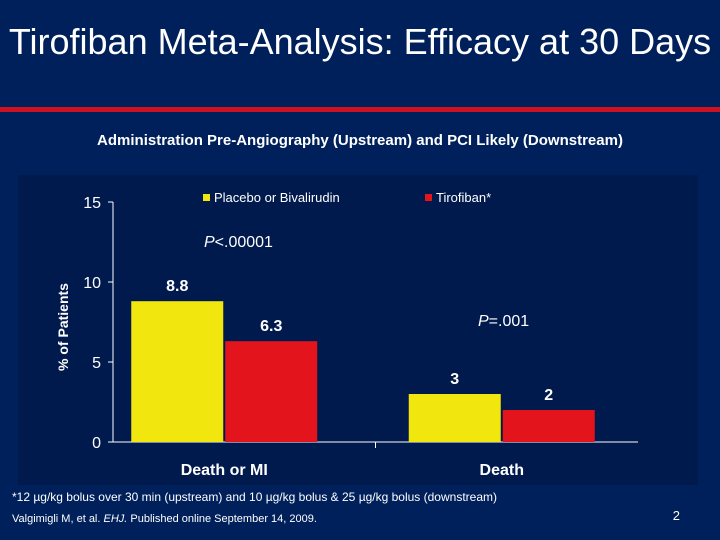 The height and width of the screenshot is (540, 720). What do you see at coordinates (224, 470) in the screenshot?
I see `x-category-label: Death or MI` at bounding box center [224, 470].